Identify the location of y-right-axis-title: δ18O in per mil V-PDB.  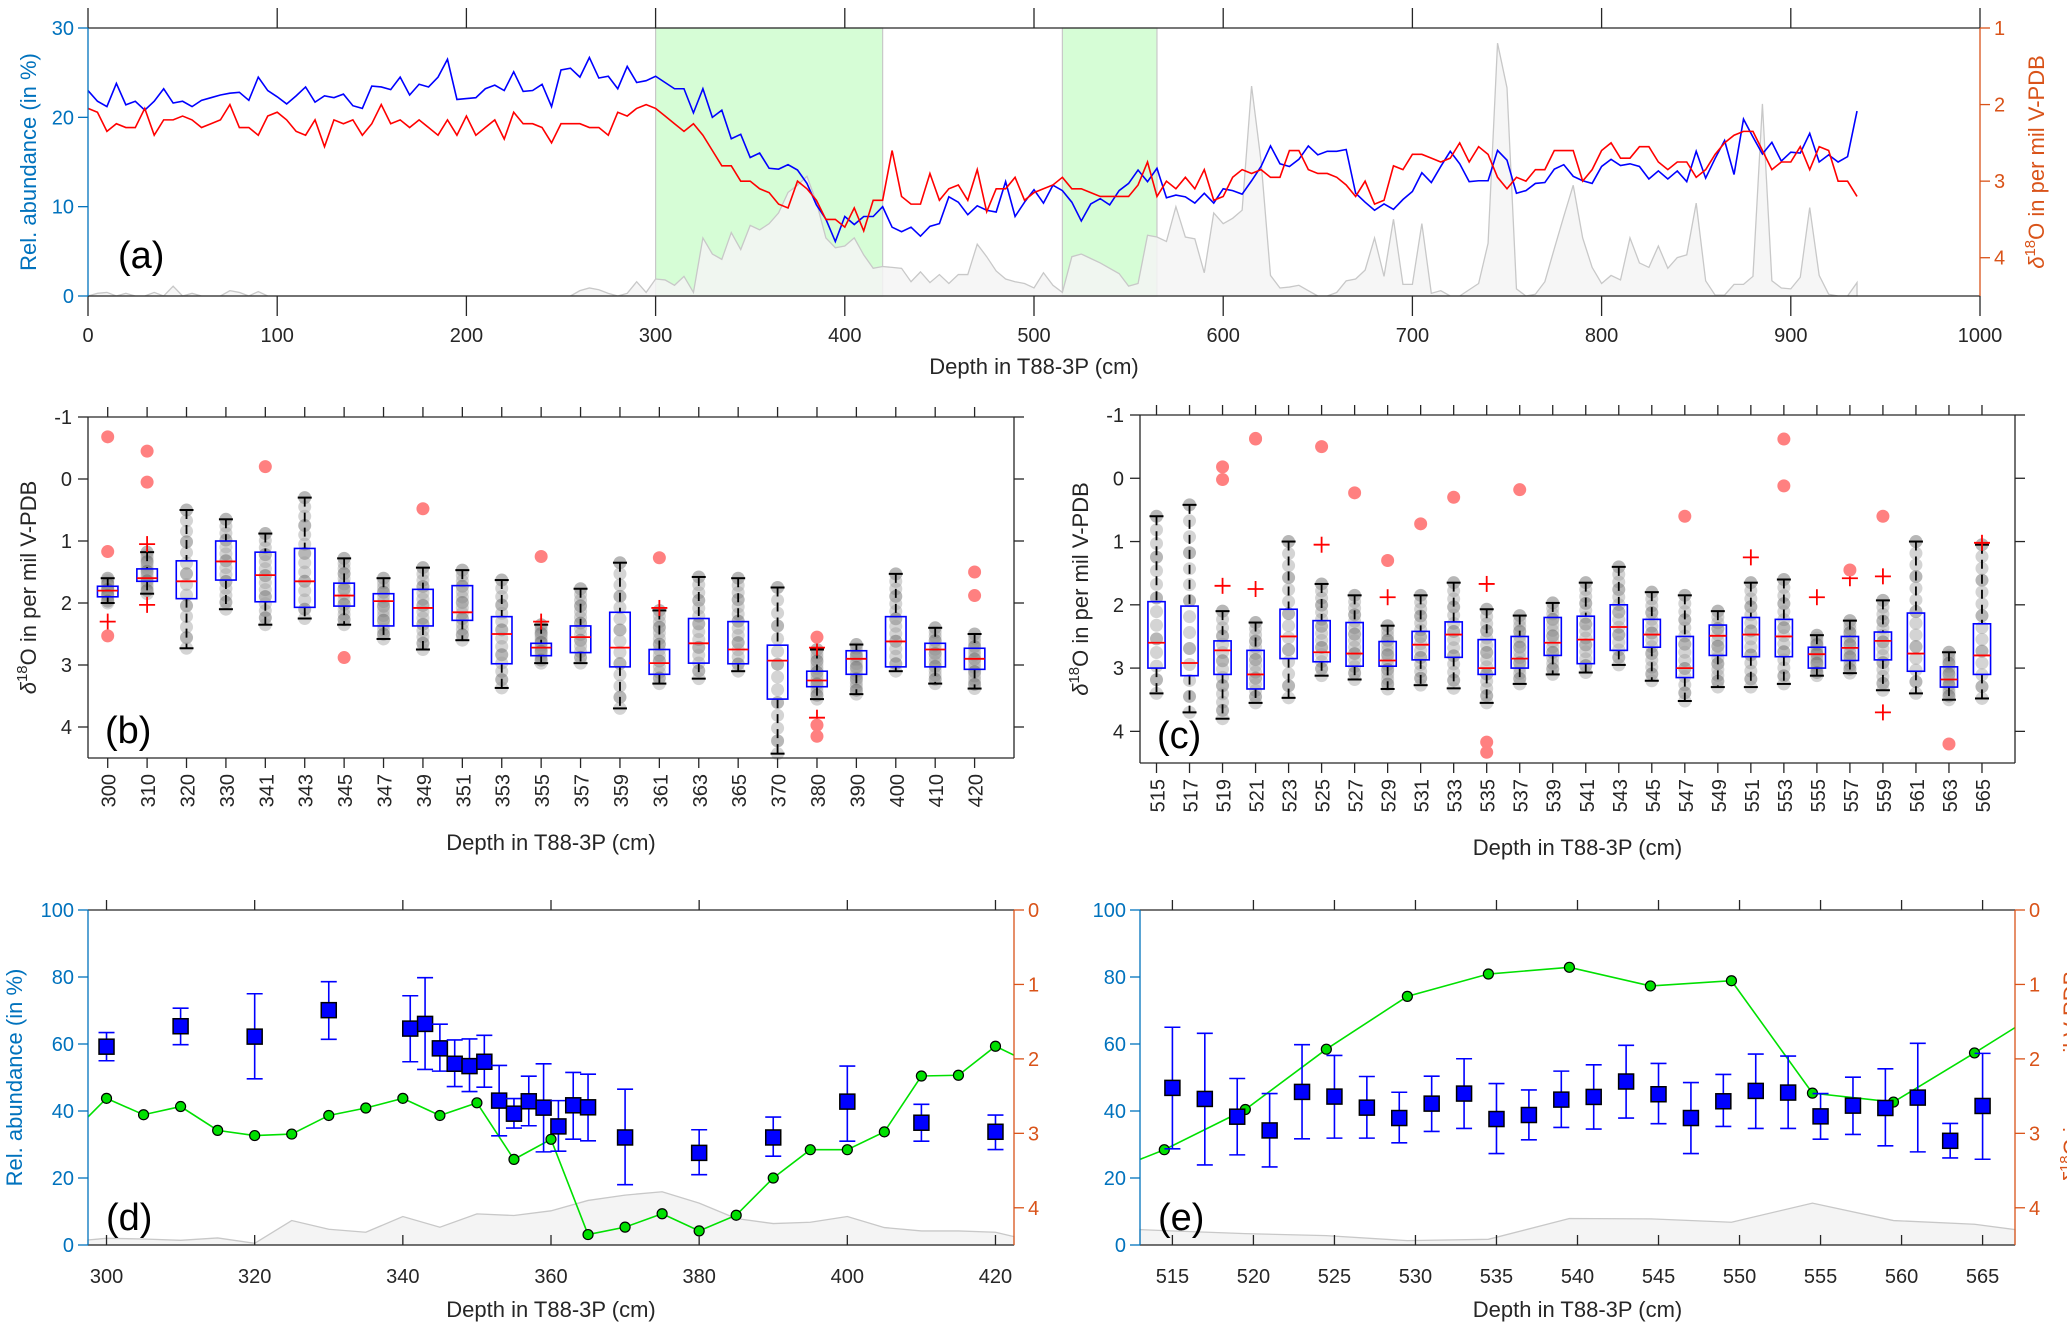
(2035, 162).